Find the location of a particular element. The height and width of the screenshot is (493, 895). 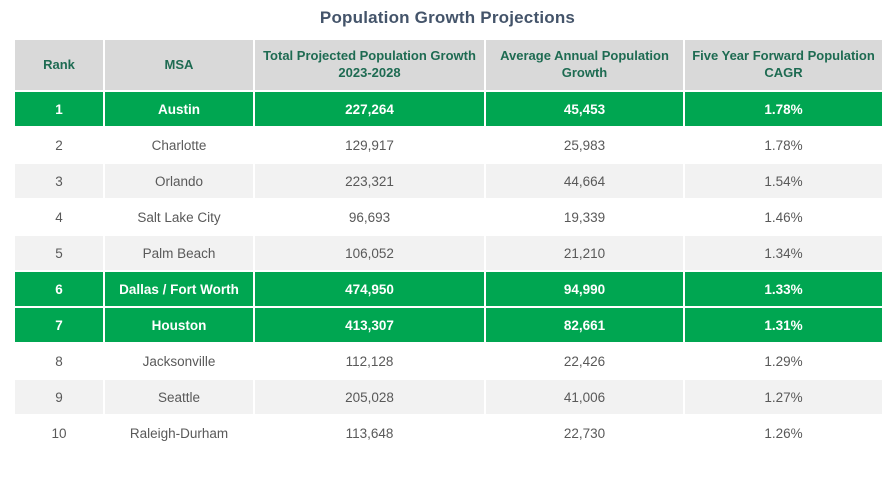

cell-avg_annual: 19,339 is located at coordinates (584, 217).